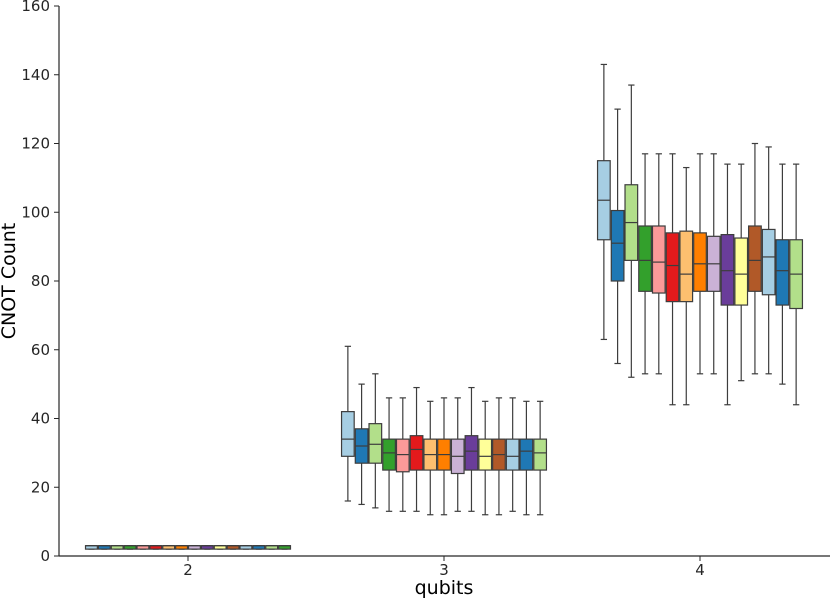  Describe the element at coordinates (188, 570) in the screenshot. I see `x-tick-label: 2` at that location.